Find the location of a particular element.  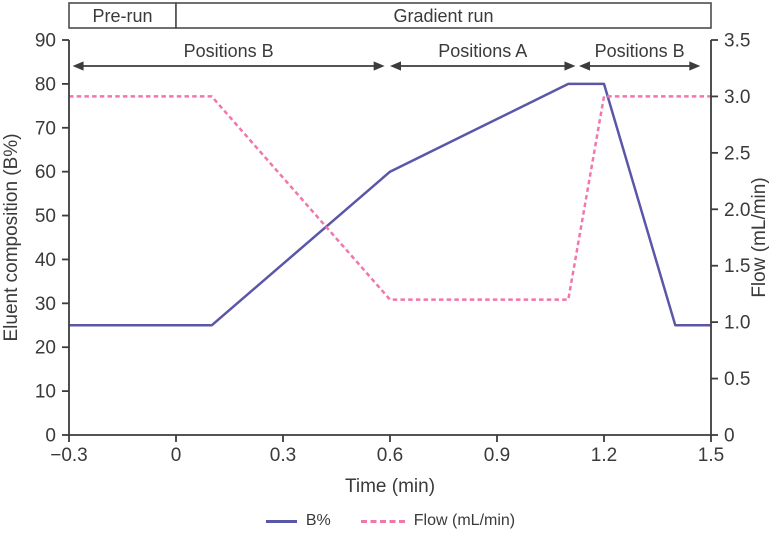

x-axis-tick-label: 1.2 is located at coordinates (604, 455).